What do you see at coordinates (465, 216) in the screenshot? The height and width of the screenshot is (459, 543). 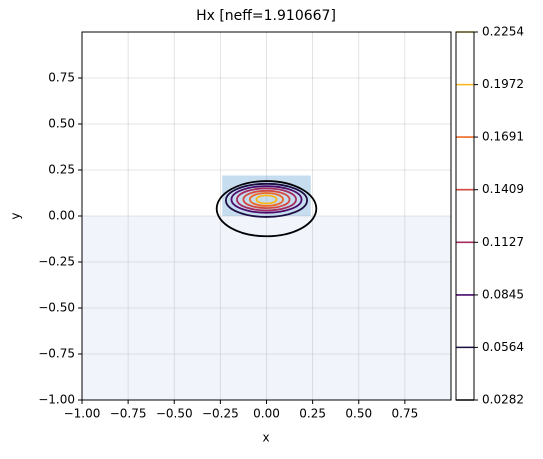 I see `colorbar-frame` at bounding box center [465, 216].